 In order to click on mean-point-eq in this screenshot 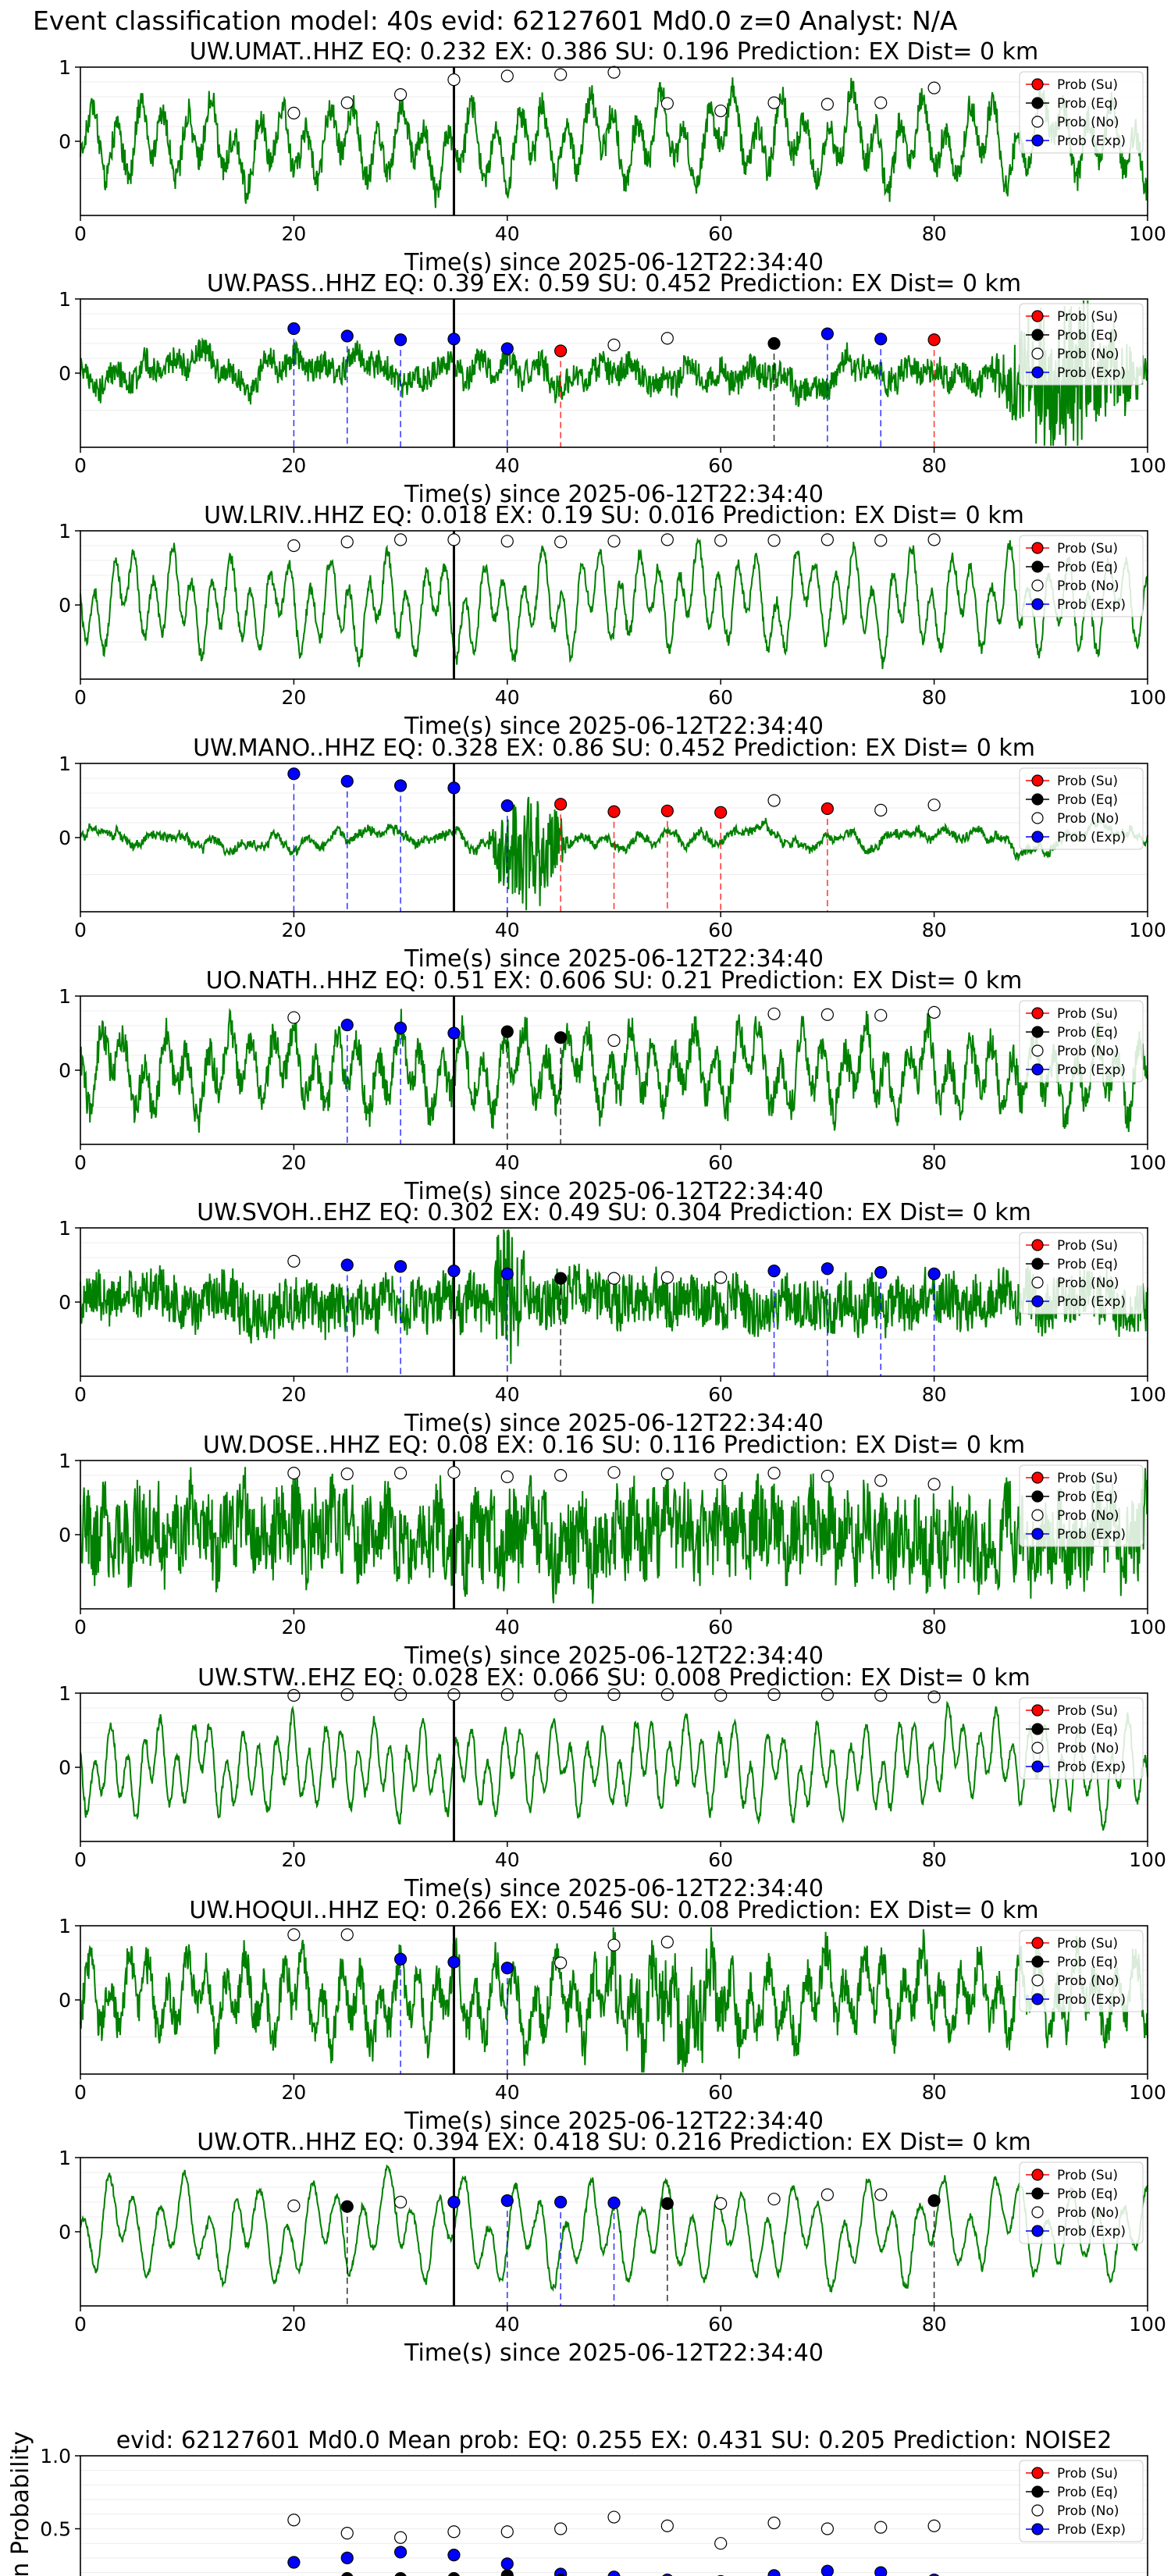, I will do `click(453, 2573)`.